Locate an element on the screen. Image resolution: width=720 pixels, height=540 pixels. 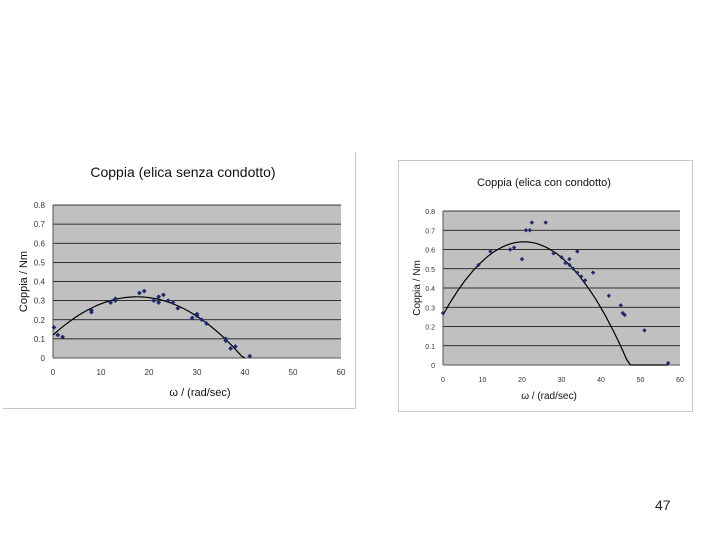
page-number: 47 is located at coordinates (663, 505).